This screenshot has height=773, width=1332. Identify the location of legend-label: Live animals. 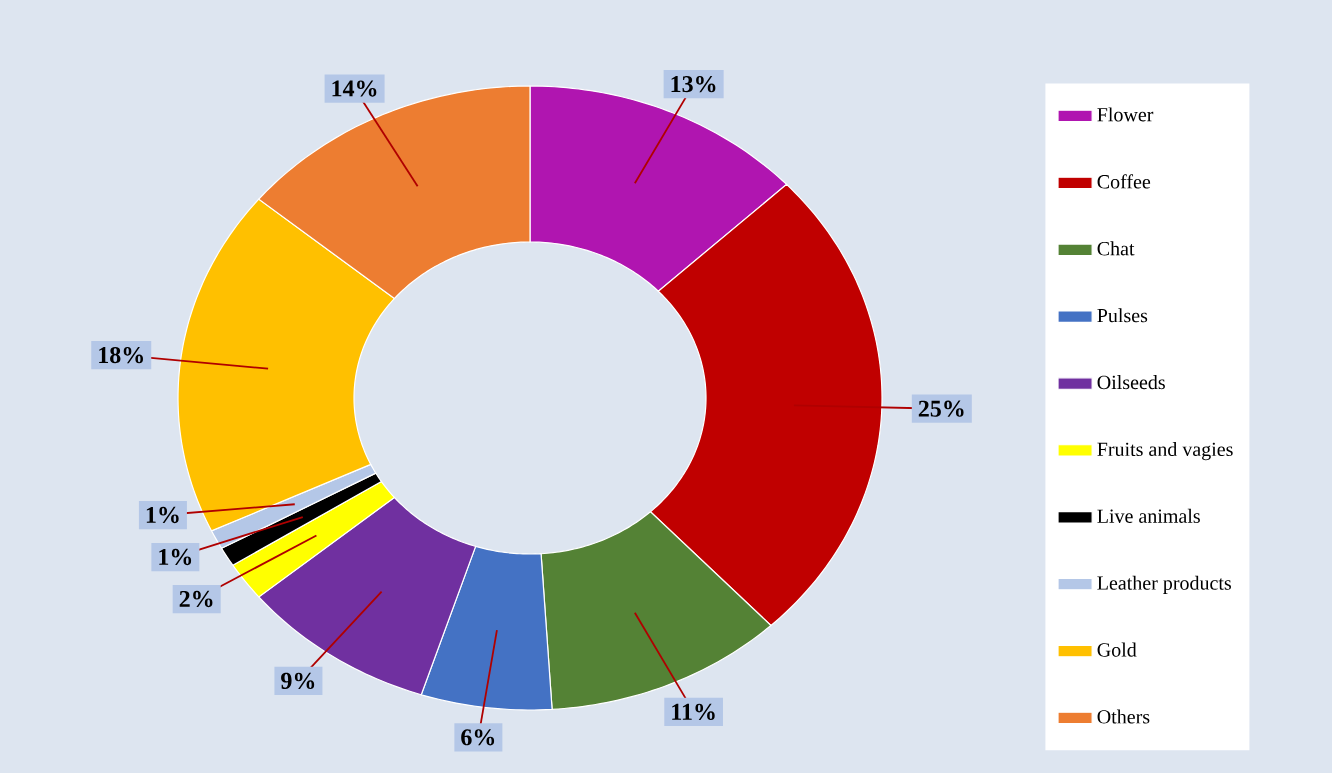
(1148, 515).